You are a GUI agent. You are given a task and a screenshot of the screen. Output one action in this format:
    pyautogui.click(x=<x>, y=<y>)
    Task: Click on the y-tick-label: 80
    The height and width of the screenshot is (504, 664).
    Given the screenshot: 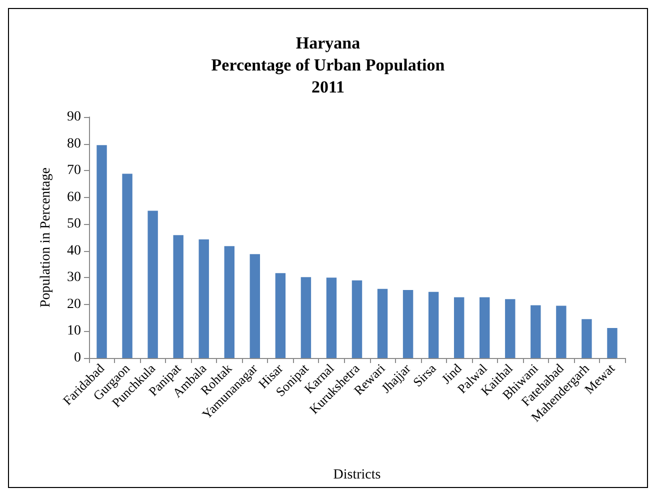 What is the action you would take?
    pyautogui.click(x=74, y=144)
    